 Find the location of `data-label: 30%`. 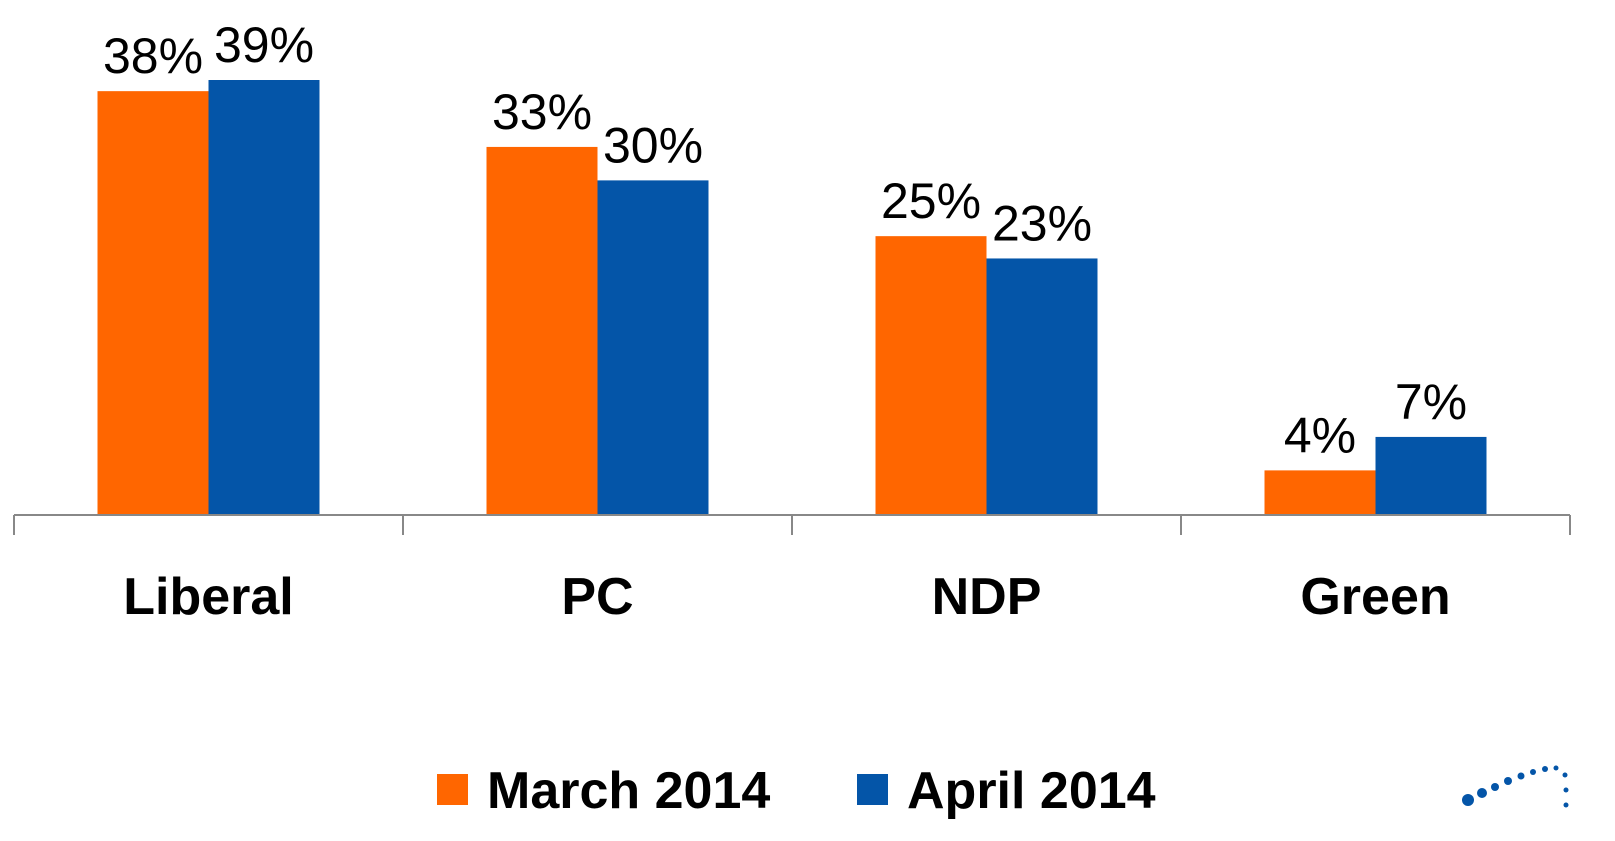

data-label: 30% is located at coordinates (653, 145).